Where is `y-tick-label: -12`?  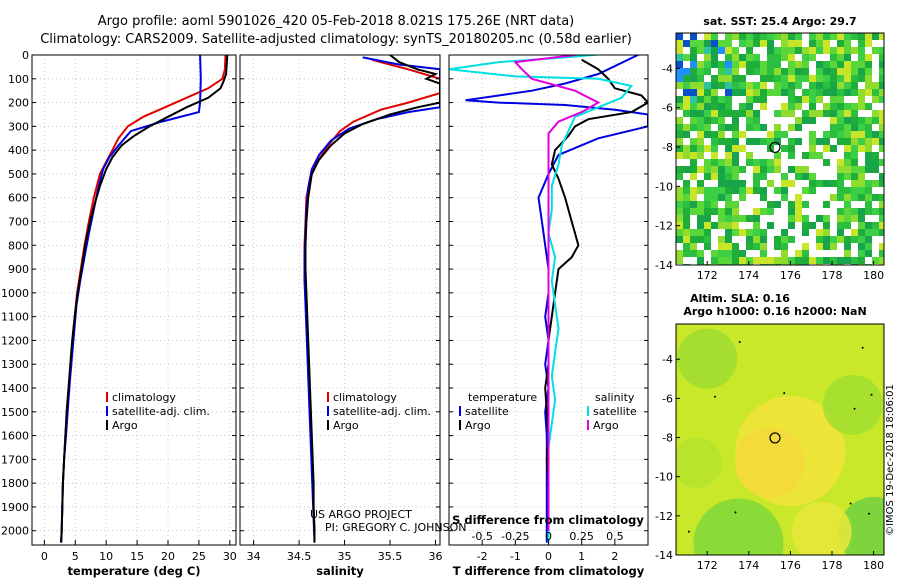 y-tick-label: -12 is located at coordinates (664, 226).